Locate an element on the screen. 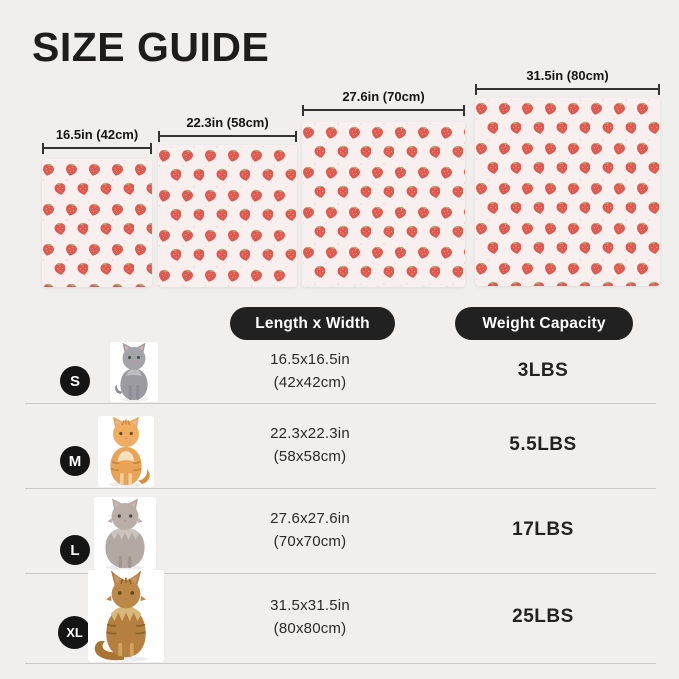 Image resolution: width=679 pixels, height=679 pixels. size-badge-m: M is located at coordinates (75, 461).